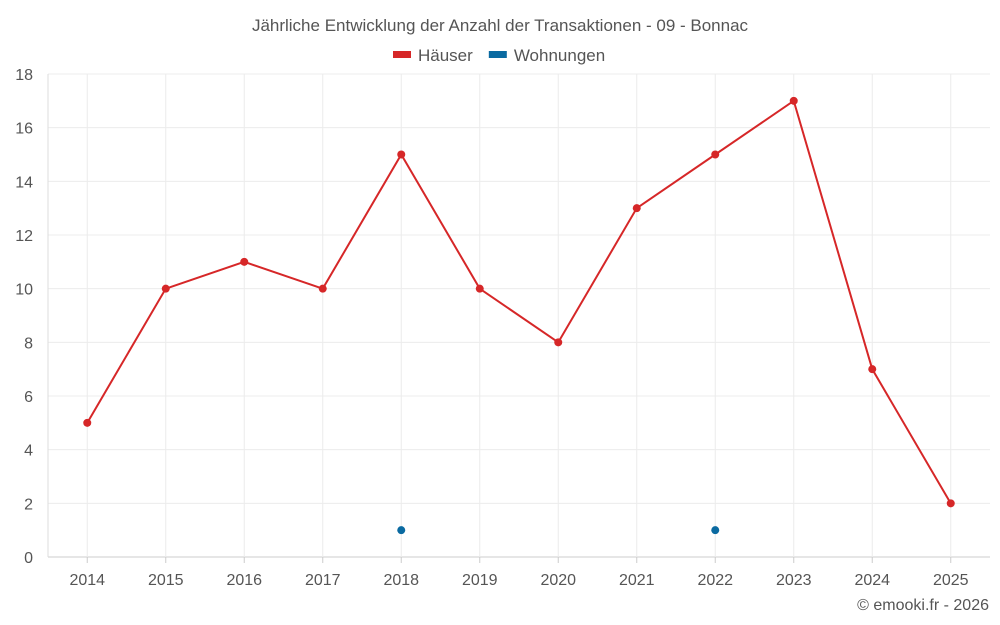  What do you see at coordinates (24, 182) in the screenshot?
I see `y-tick-label: 14` at bounding box center [24, 182].